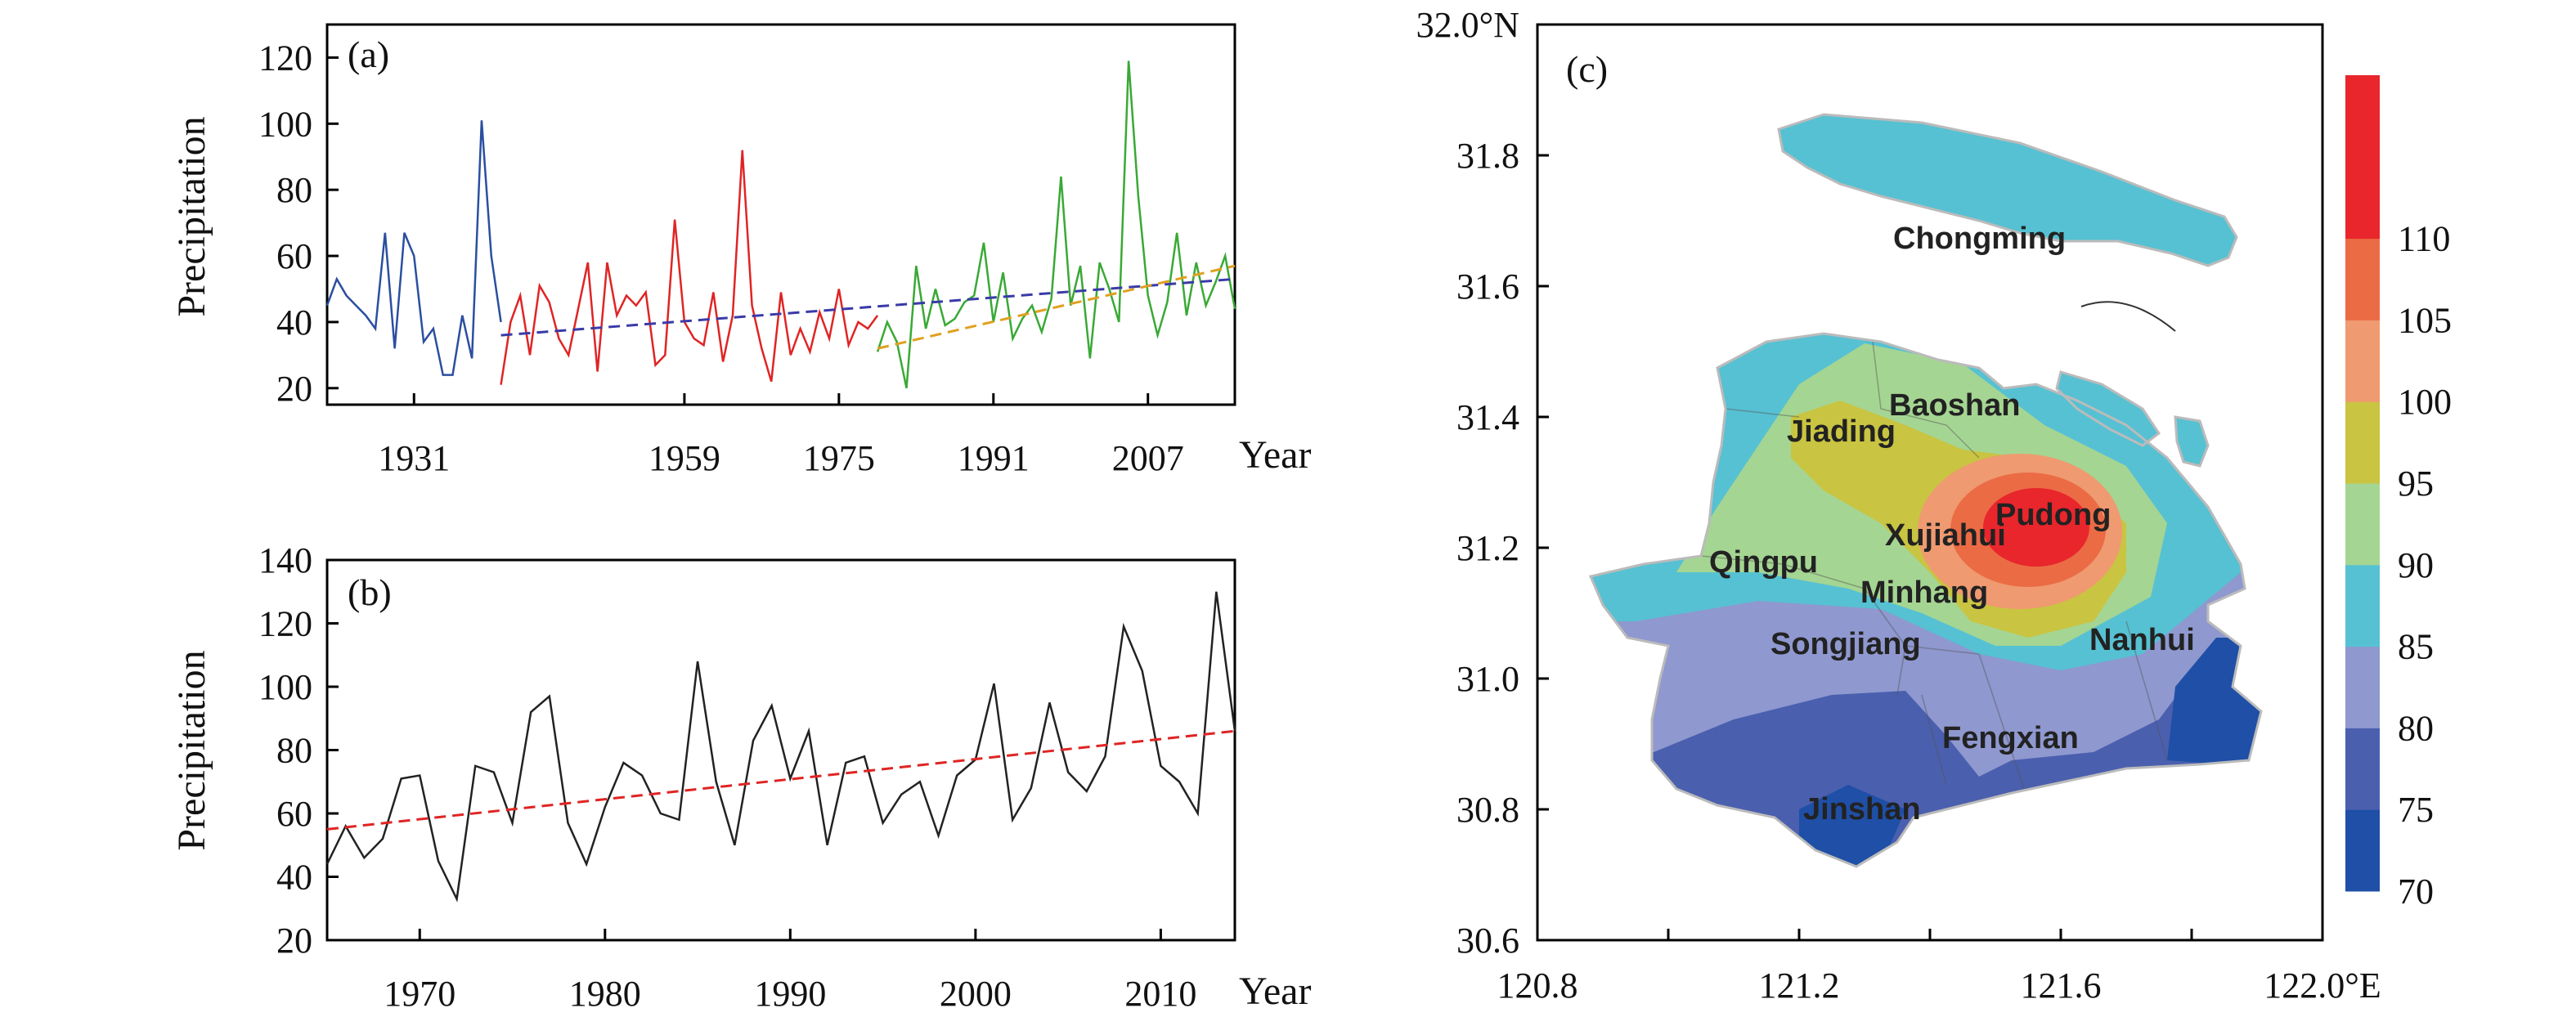  I want to click on panel-c-y-ticks: 30.6 30.8 31.0 31.2 31.4 31.6 31.8 32.0°N, so click(1482, 483).